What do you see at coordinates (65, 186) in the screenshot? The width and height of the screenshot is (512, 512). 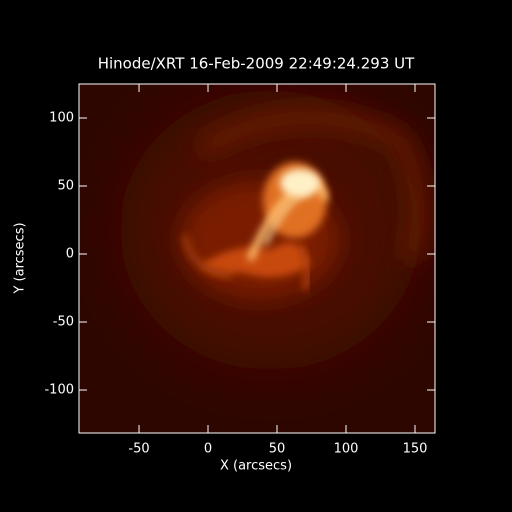 I see `y-tick-label: 50` at bounding box center [65, 186].